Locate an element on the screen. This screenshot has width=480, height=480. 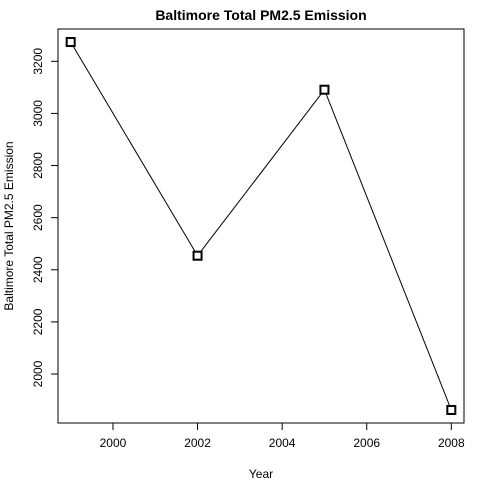
y-axis: 2000 2200 2400 2600 2800 3000 3200 is located at coordinates (45, 217).